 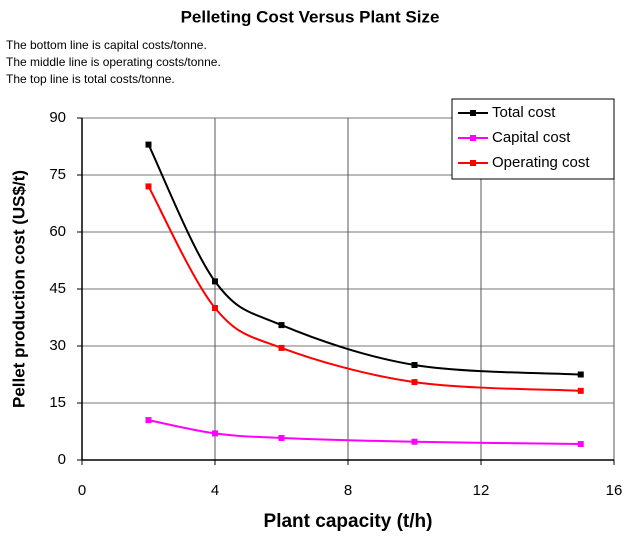 What do you see at coordinates (57, 117) in the screenshot?
I see `y-tick-label: 90` at bounding box center [57, 117].